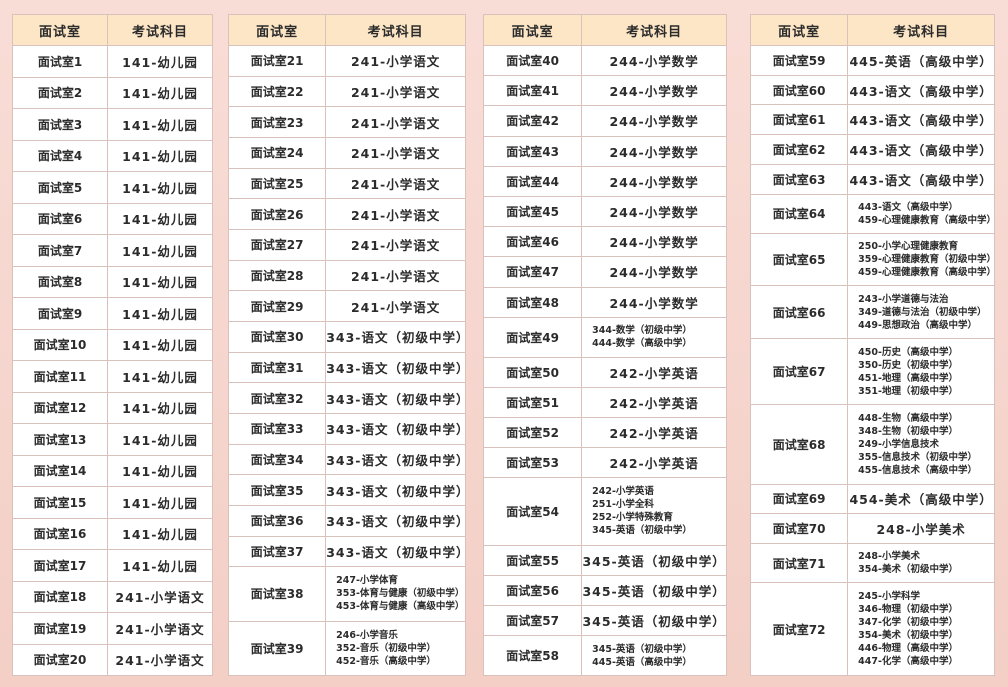  What do you see at coordinates (278, 520) in the screenshot?
I see `room-cell: 面试室36` at bounding box center [278, 520].